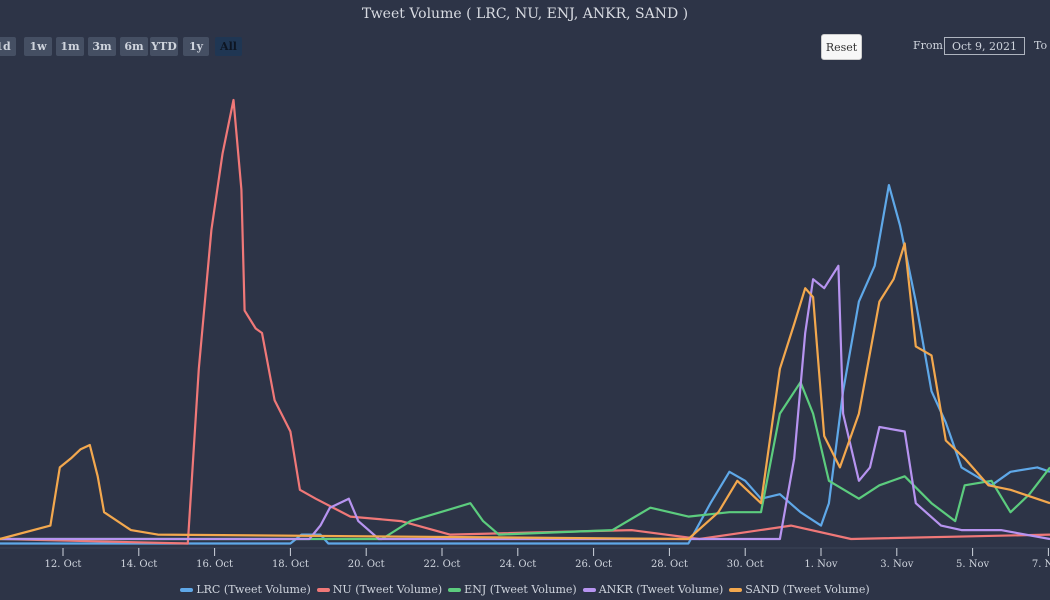 The width and height of the screenshot is (1050, 600). I want to click on x-tick-label: 7. Nov, so click(1041, 564).